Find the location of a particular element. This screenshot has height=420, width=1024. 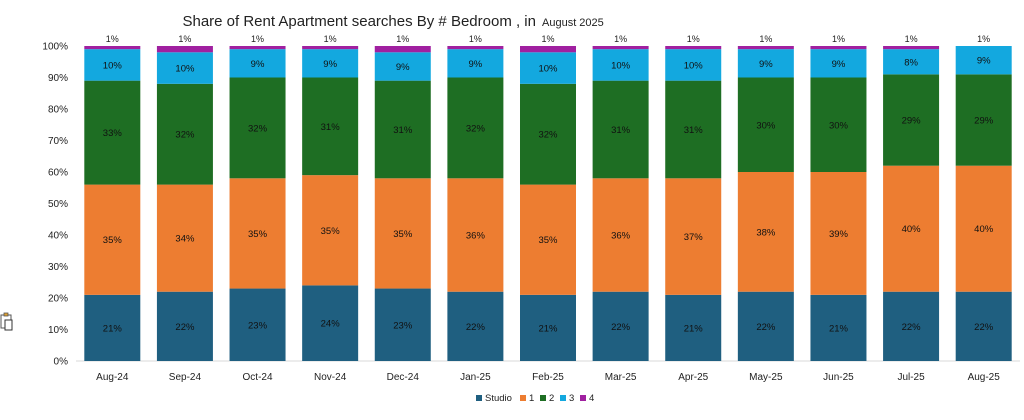

data-label: 38% is located at coordinates (766, 232).